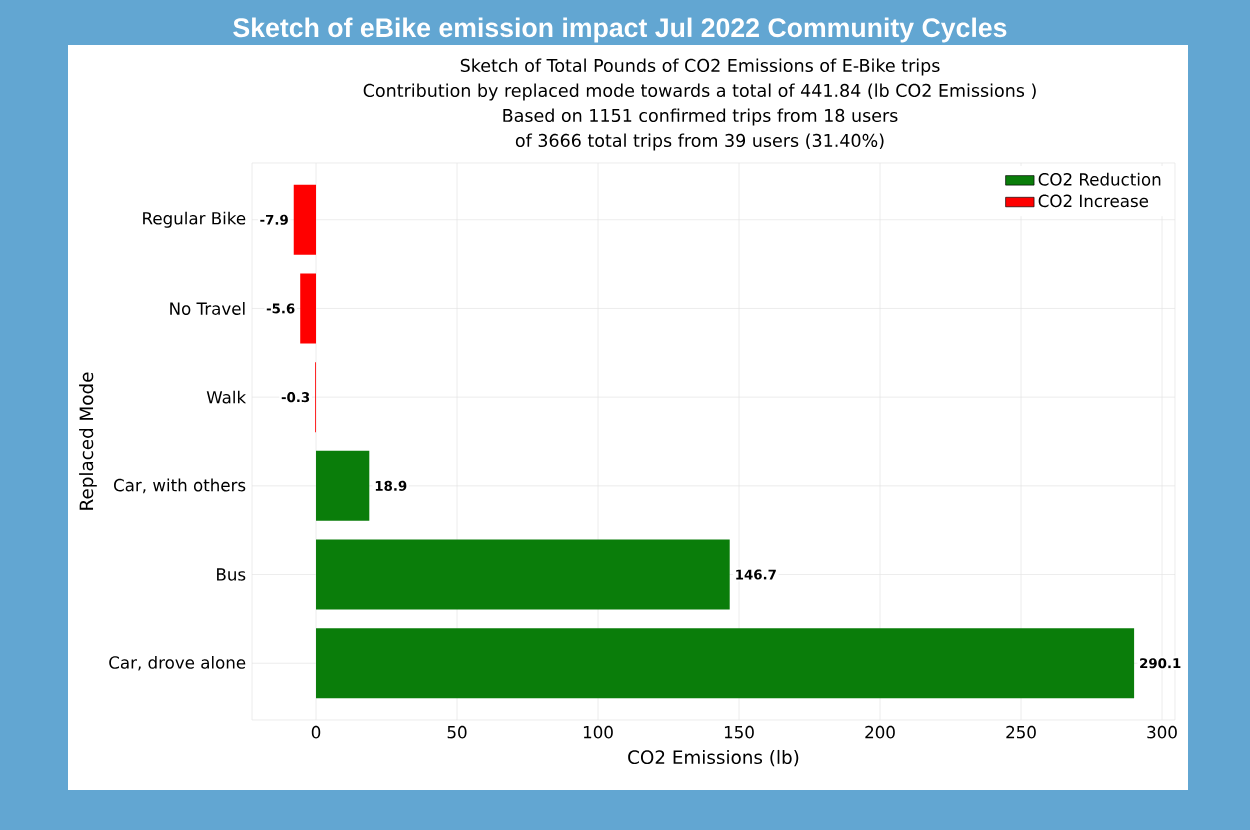 This screenshot has height=830, width=1250. Describe the element at coordinates (295, 397) in the screenshot. I see `data-label: -0.3` at that location.